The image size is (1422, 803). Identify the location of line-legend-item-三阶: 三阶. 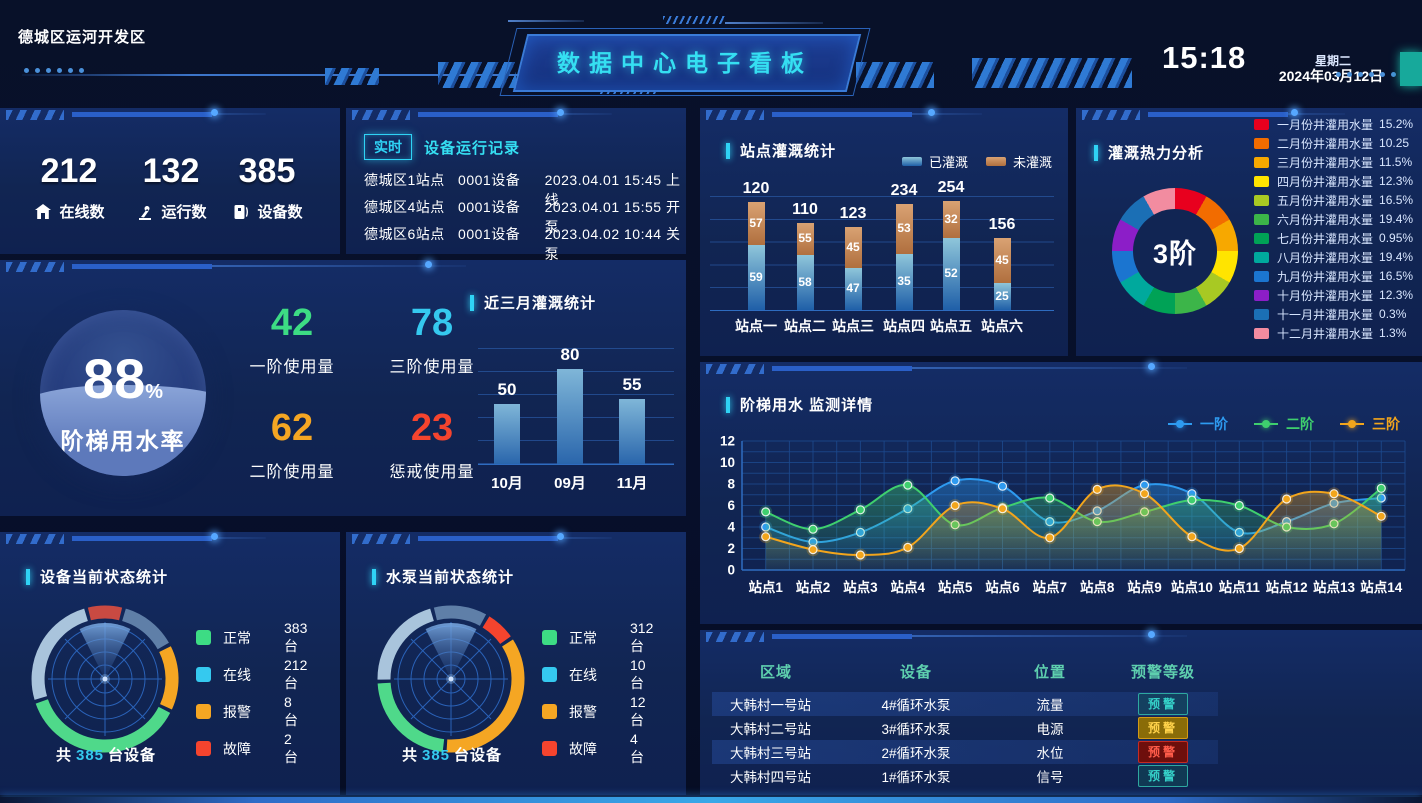
(1370, 424).